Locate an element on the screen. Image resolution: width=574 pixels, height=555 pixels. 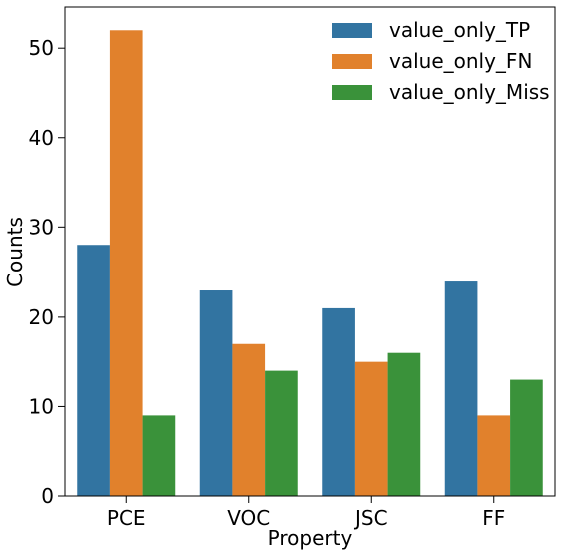
legend-label: value_only_FN is located at coordinates (460, 61).